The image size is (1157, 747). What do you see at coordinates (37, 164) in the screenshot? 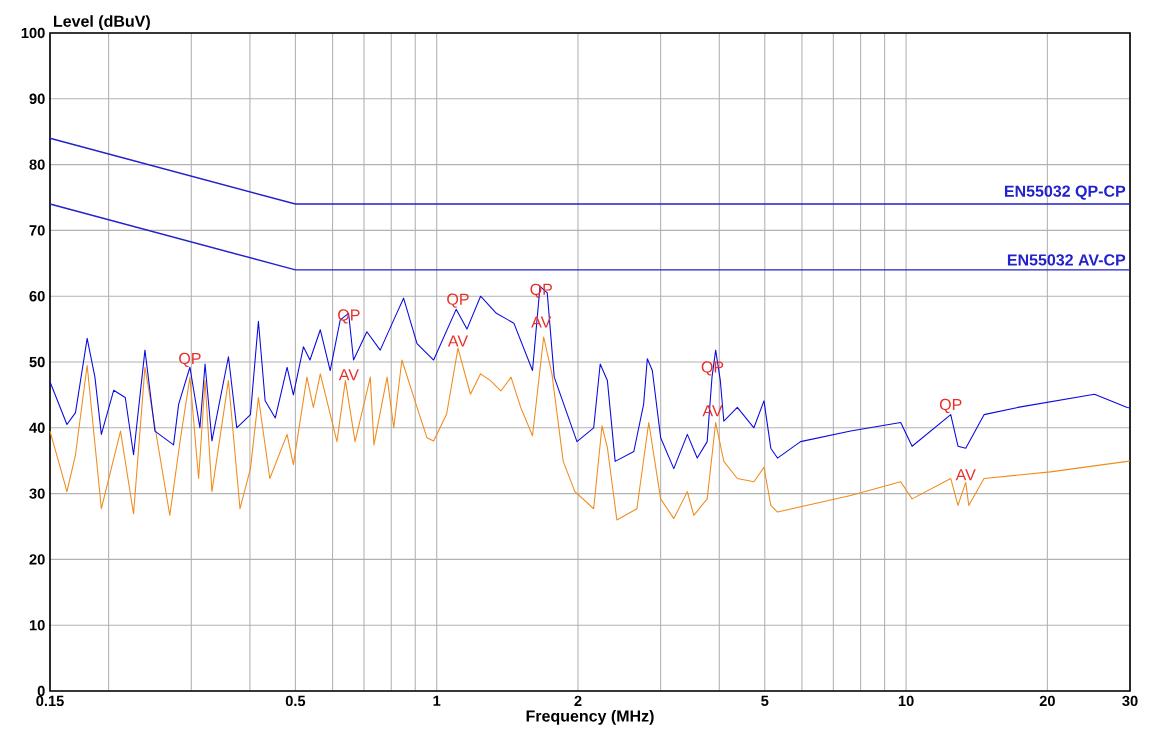
I see `y-tick-label: 80` at bounding box center [37, 164].